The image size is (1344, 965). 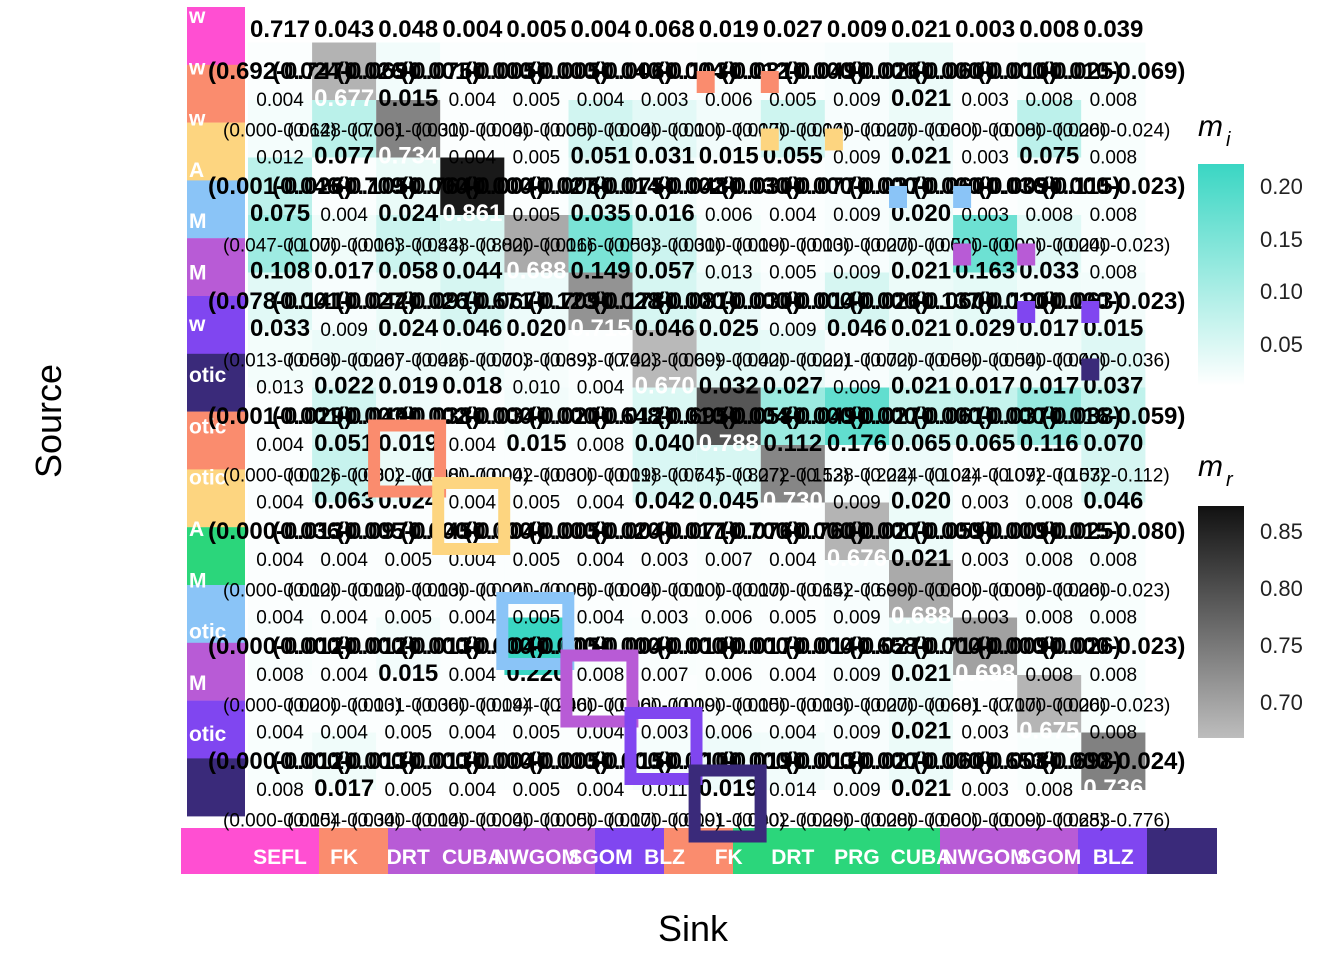 What do you see at coordinates (280, 675) in the screenshot?
I see `cell-mean-label: 0.008` at bounding box center [280, 675].